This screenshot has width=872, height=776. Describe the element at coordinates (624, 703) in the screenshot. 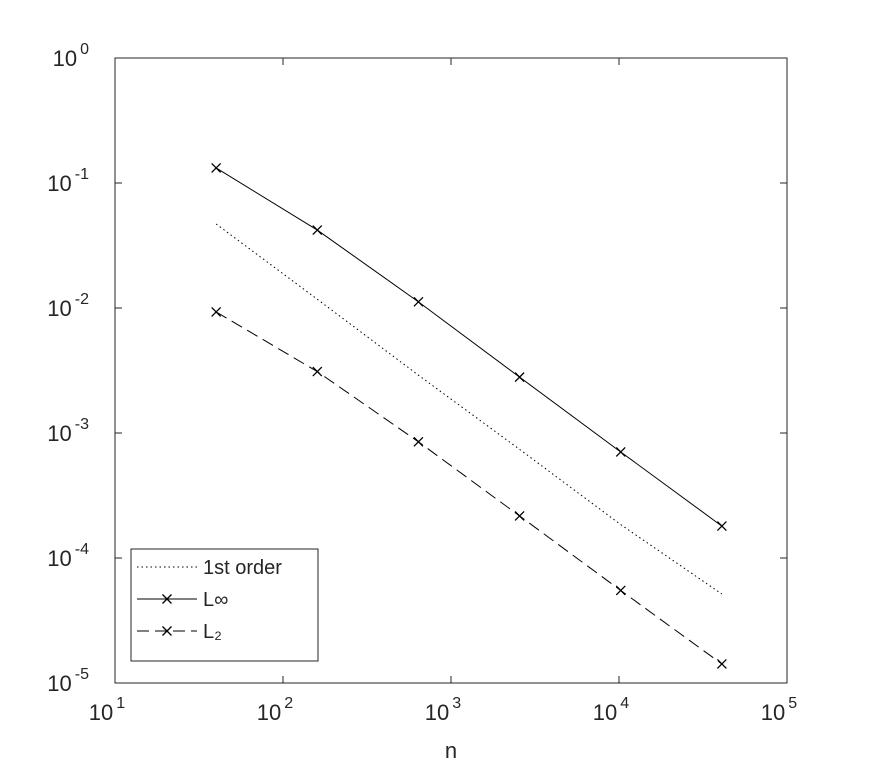

I see `tick-exponent: 4` at that location.